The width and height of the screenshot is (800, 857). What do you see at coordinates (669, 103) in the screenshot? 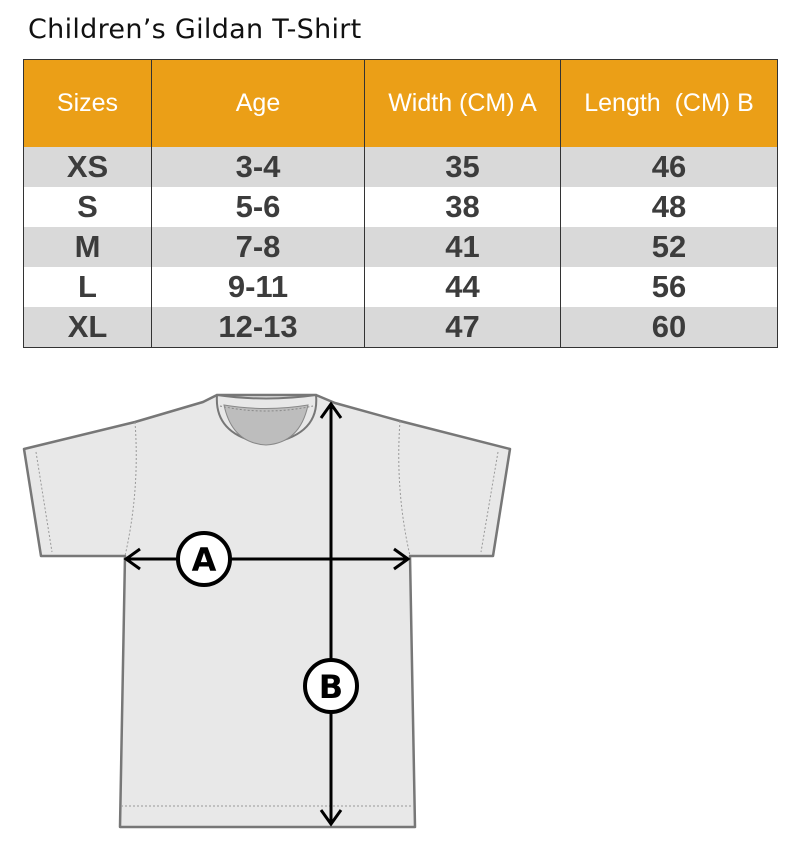
I see `header-length: Length (CM) B` at bounding box center [669, 103].